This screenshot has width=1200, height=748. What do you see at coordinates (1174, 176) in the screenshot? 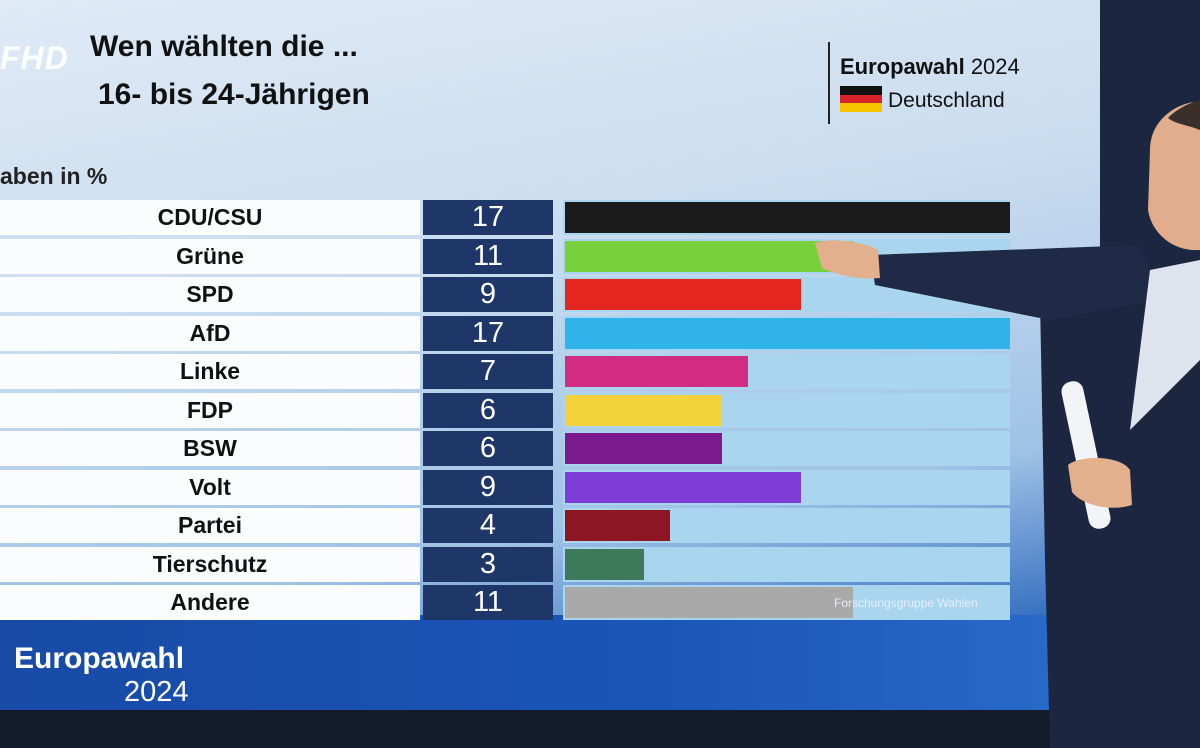
I see `presenter-head` at bounding box center [1174, 176].